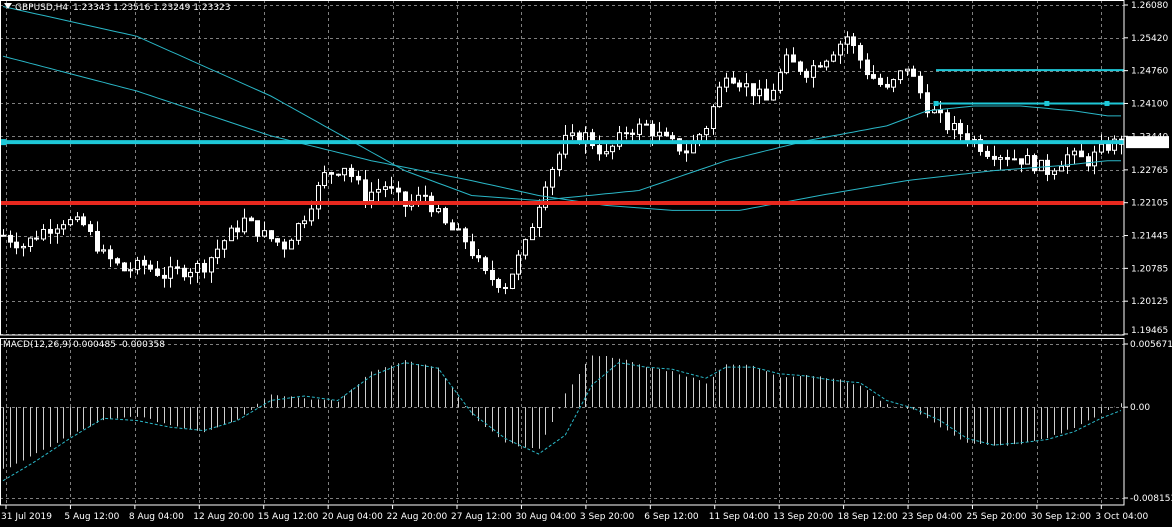 This screenshot has width=1172, height=527. I want to click on time-axis-label: 30 Sep 12:00, so click(1061, 517).